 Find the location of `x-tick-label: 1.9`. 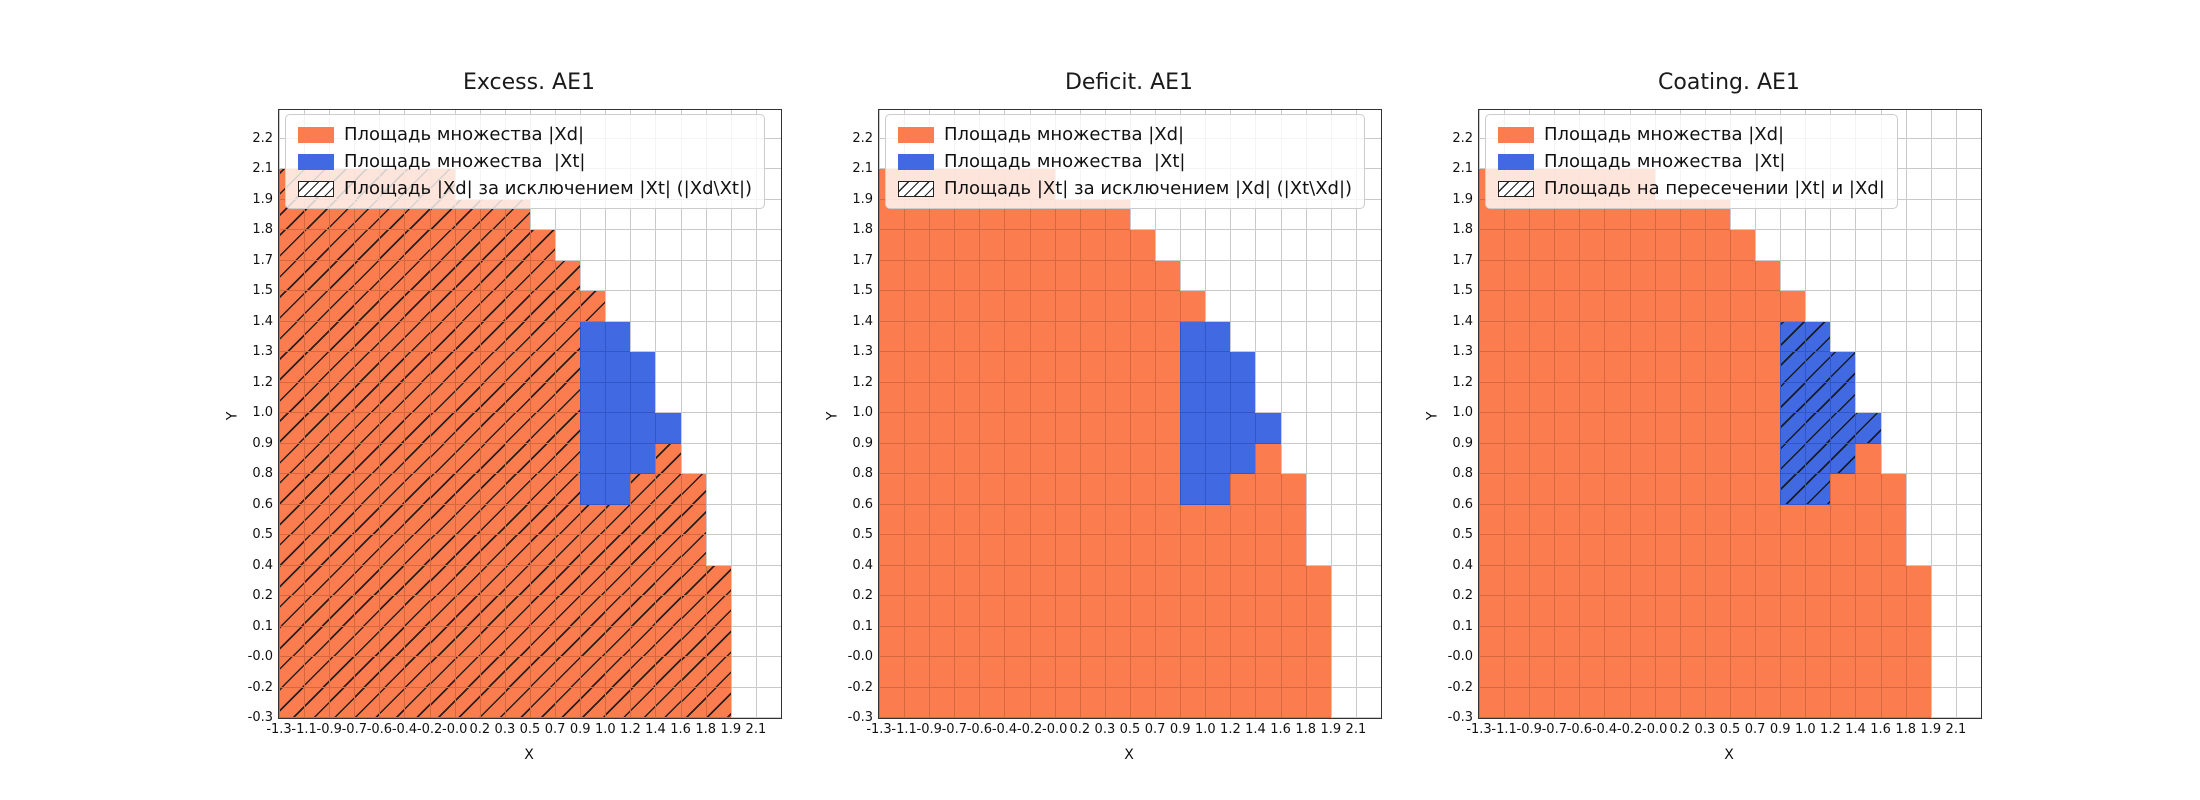

x-tick-label: 1.9 is located at coordinates (1931, 729).